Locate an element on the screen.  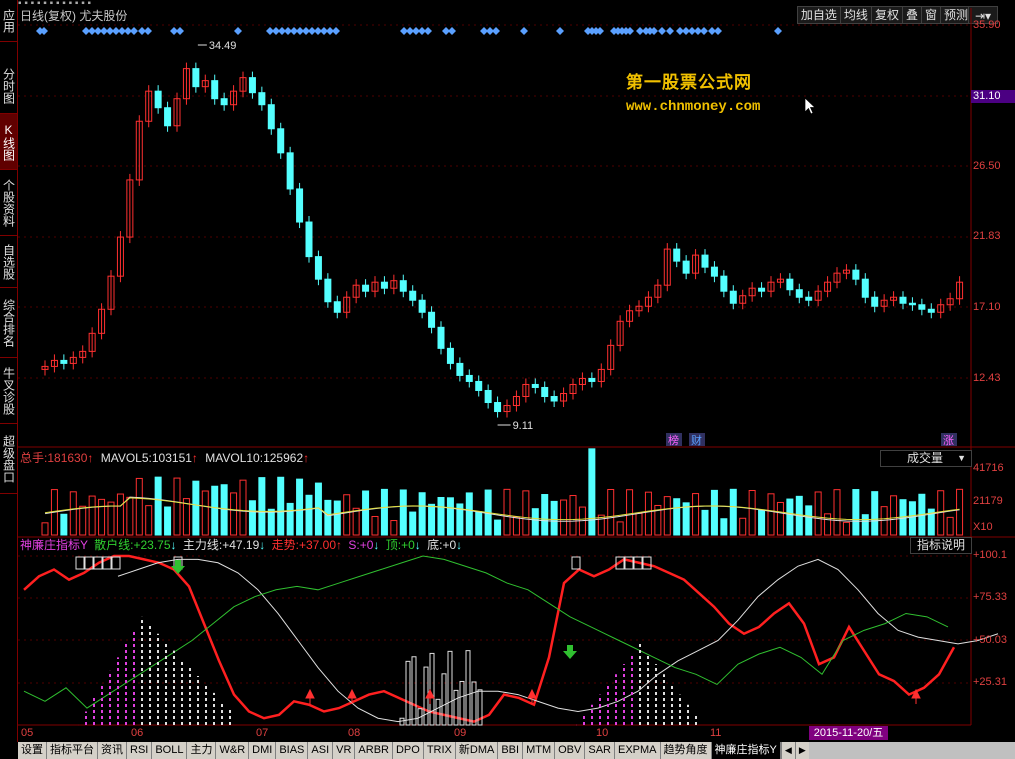
indicator-tab: DMI is located at coordinates (263, 750).